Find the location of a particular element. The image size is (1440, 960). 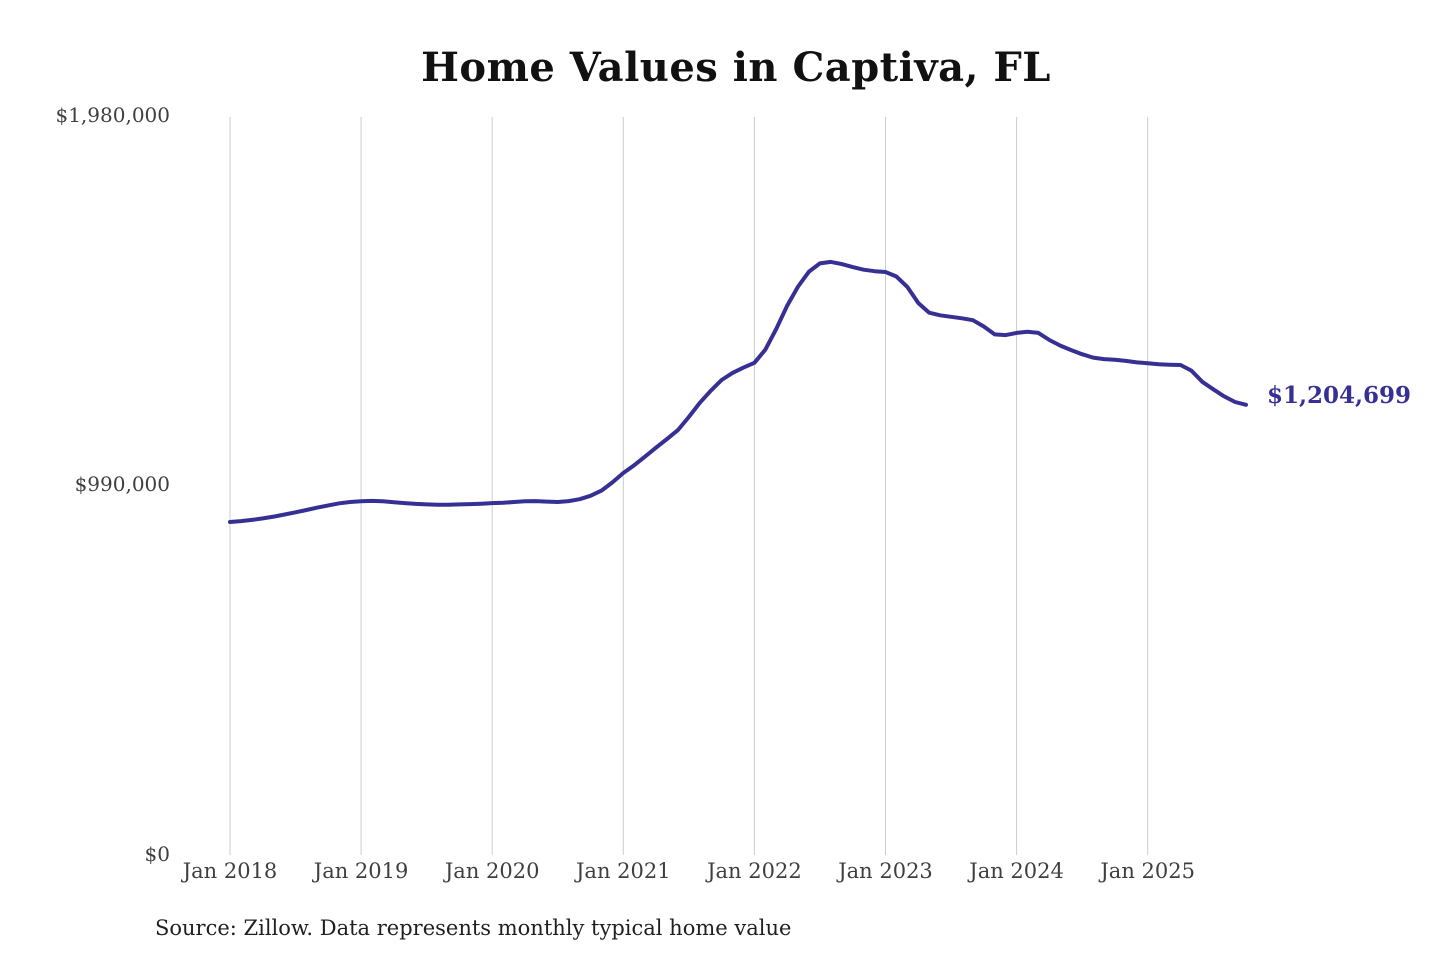

latest-value-label: $1,204,699 is located at coordinates (1339, 395).